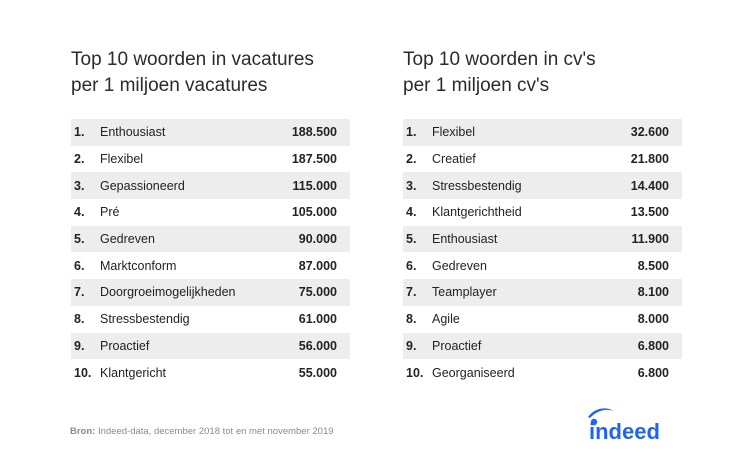  I want to click on row-value: 187.500, so click(314, 159).